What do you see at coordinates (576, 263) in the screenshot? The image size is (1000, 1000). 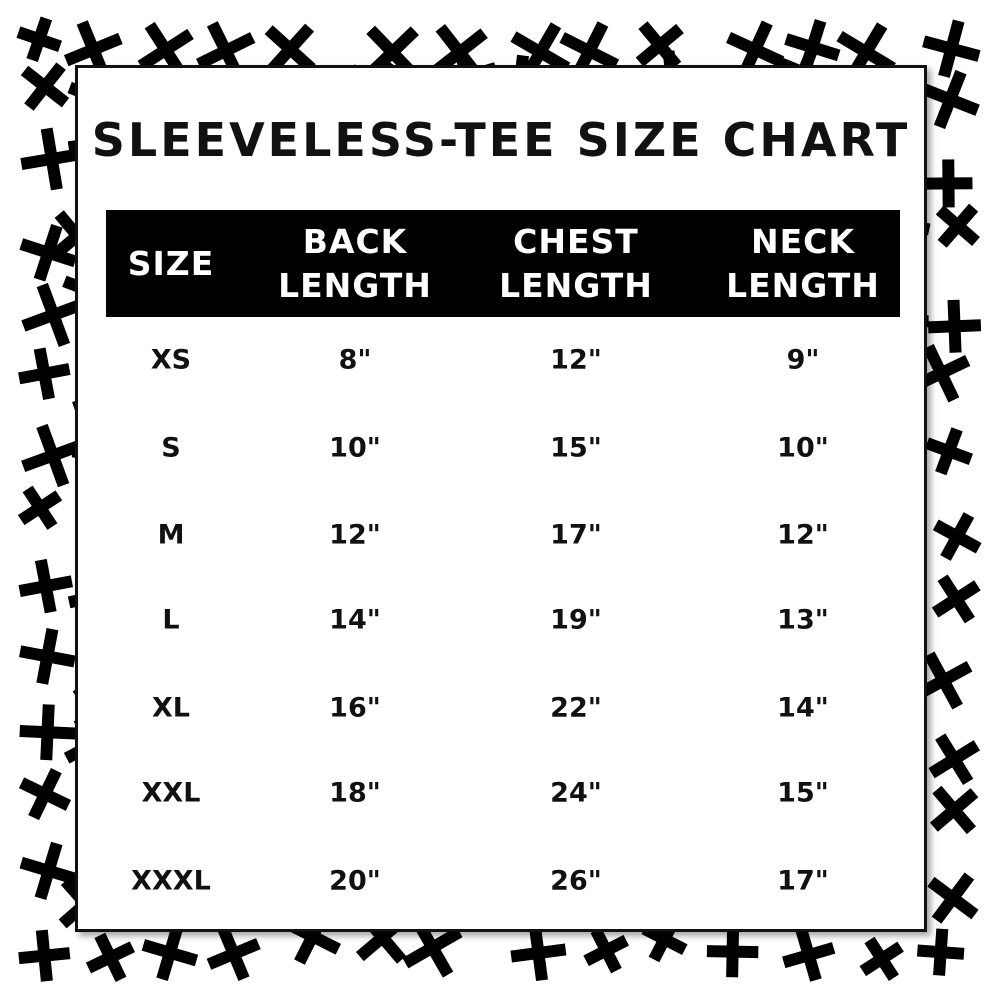 I see `header-chest-length: CHEST LENGTH` at bounding box center [576, 263].